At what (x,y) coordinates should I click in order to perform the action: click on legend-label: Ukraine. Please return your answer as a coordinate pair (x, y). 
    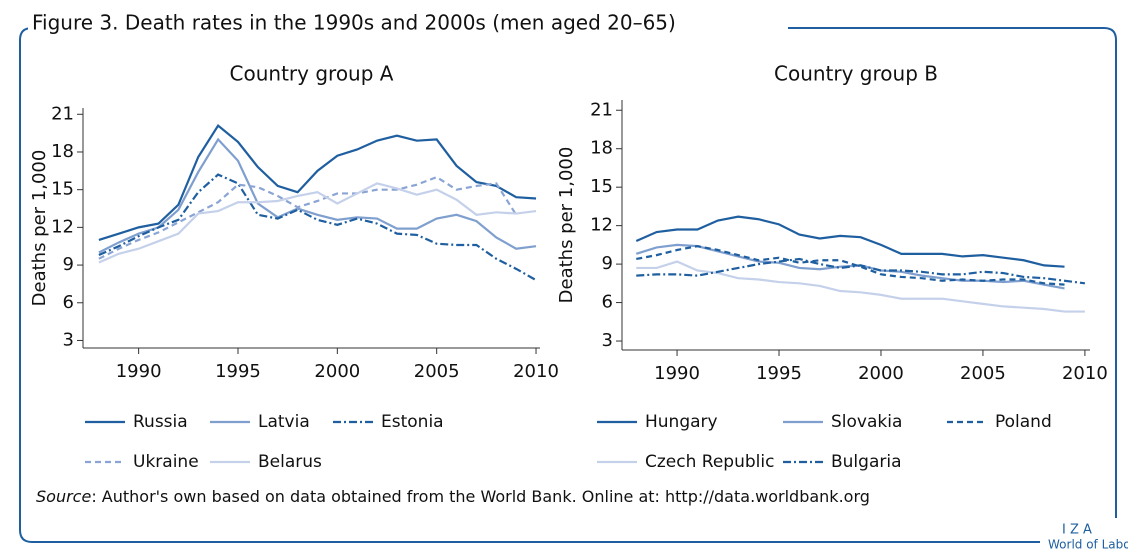
    Looking at the image, I should click on (166, 462).